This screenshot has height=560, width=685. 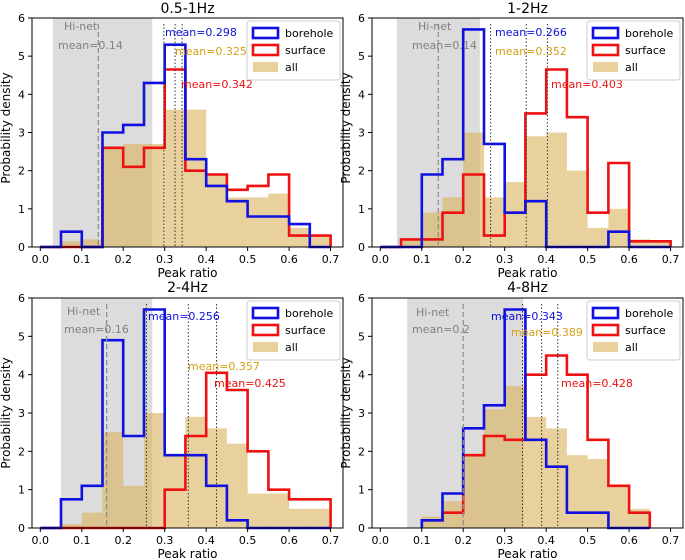 I want to click on hinet-mean-label: mean=0.16, so click(x=96, y=329).